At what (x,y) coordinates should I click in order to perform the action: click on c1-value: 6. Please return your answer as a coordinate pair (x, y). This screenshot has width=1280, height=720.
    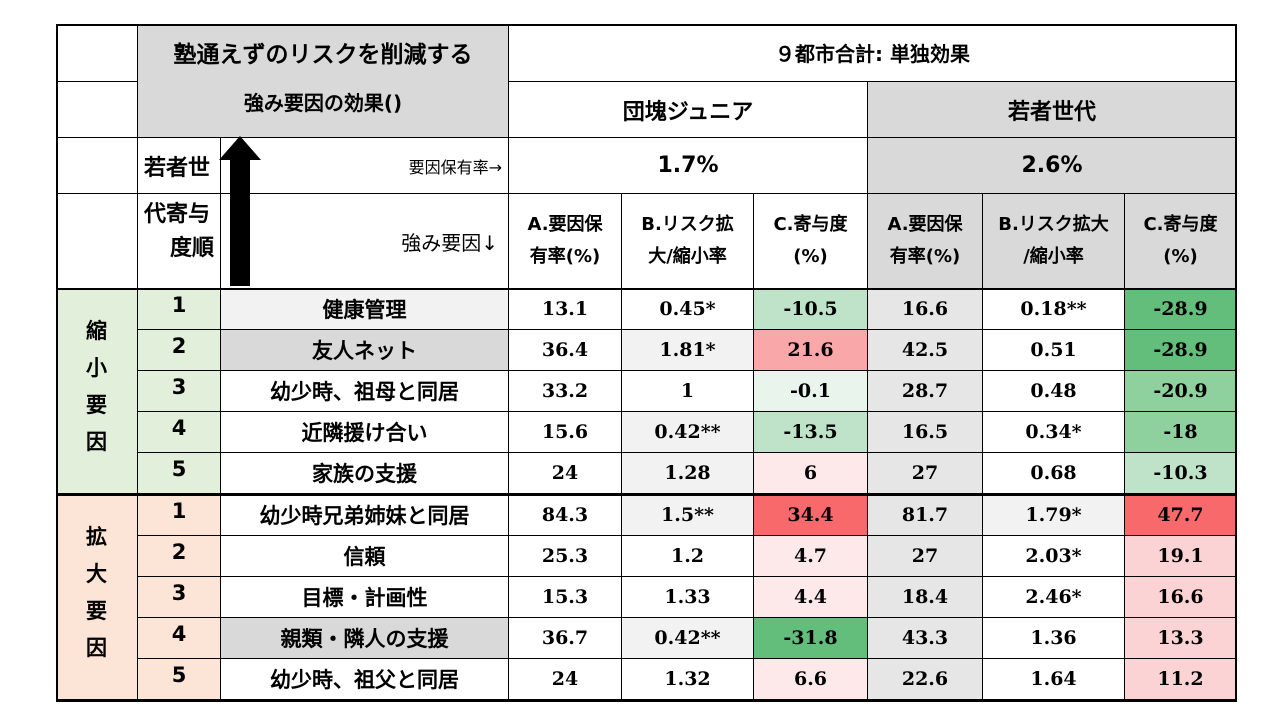
    Looking at the image, I should click on (810, 473).